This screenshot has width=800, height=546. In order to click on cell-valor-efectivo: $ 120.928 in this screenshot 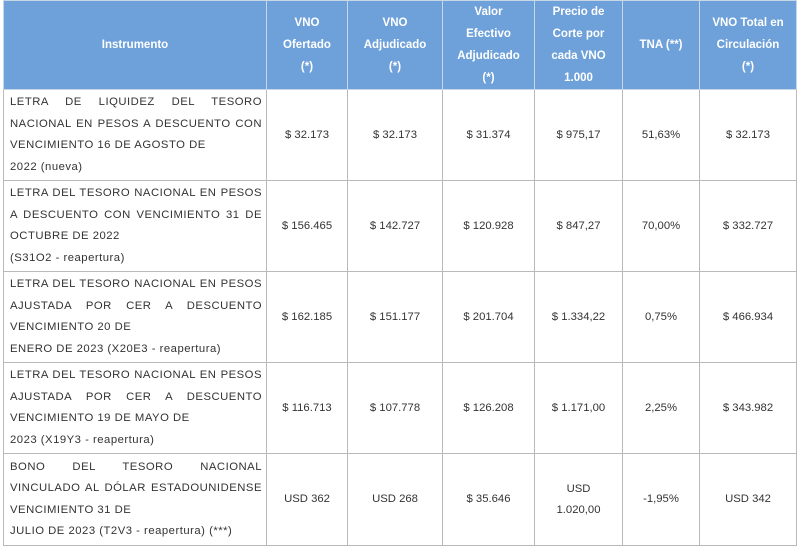, I will do `click(488, 226)`.